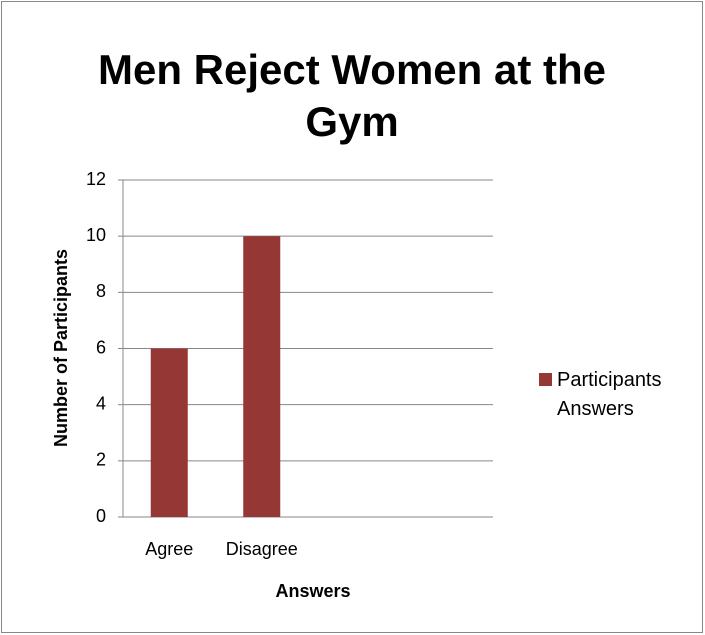 Image resolution: width=705 pixels, height=635 pixels. What do you see at coordinates (96, 235) in the screenshot?
I see `y-tick-label: 10` at bounding box center [96, 235].